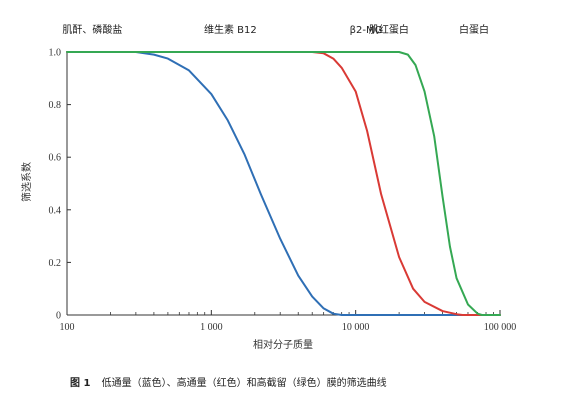 This screenshot has height=407, width=561. Describe the element at coordinates (366, 30) in the screenshot. I see `top-label: β2-MG` at that location.